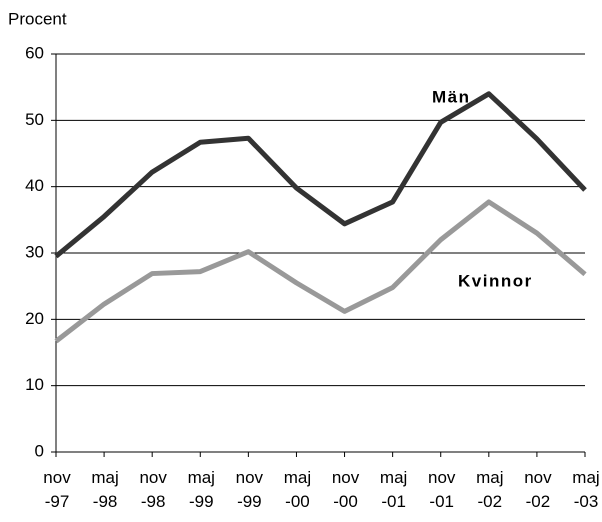 This screenshot has height=522, width=602. I want to click on x-tick-label: maj -02, so click(490, 489).